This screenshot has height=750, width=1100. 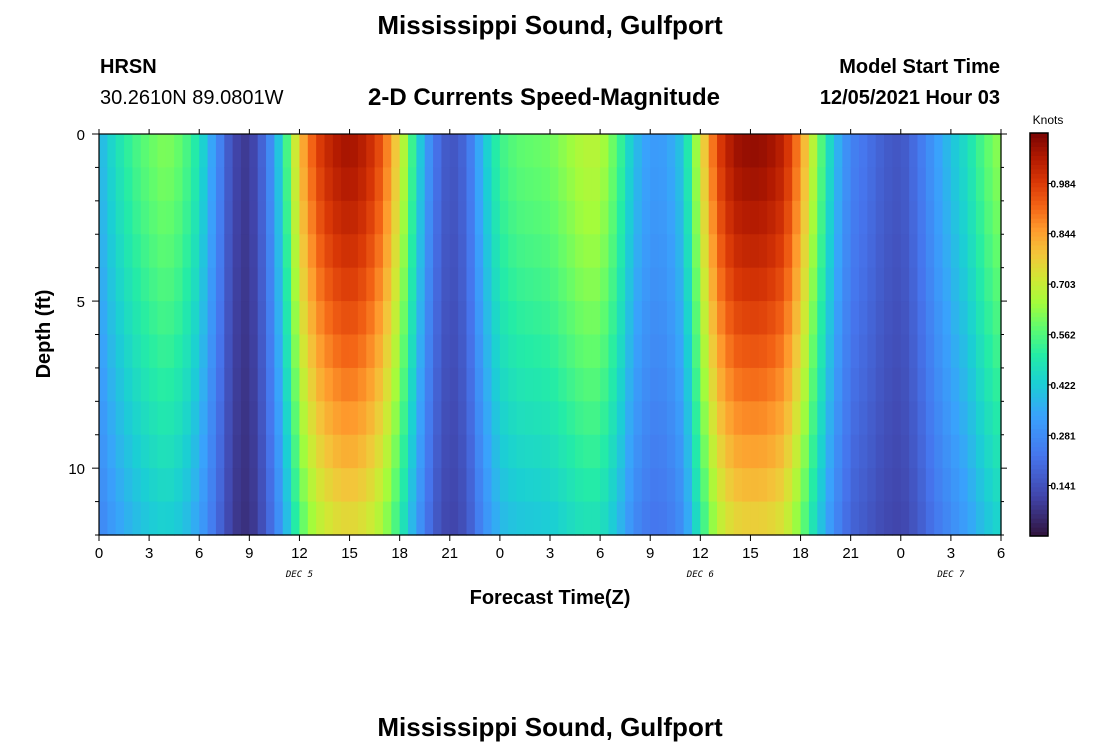 I want to click on colorbar-tick-label: 0.141, so click(x=1062, y=486).